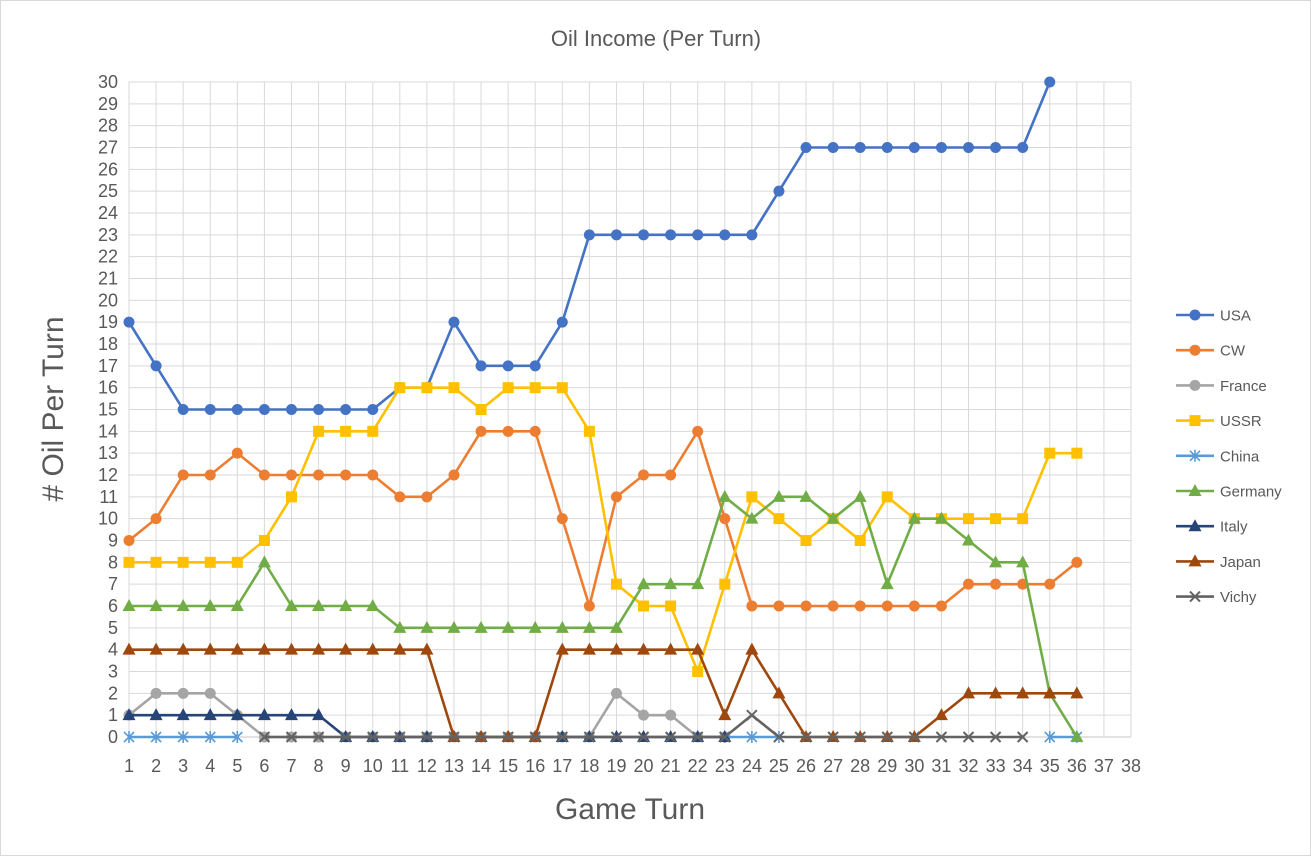 The height and width of the screenshot is (857, 1311). What do you see at coordinates (1241, 421) in the screenshot?
I see `legend-label: USSR` at bounding box center [1241, 421].